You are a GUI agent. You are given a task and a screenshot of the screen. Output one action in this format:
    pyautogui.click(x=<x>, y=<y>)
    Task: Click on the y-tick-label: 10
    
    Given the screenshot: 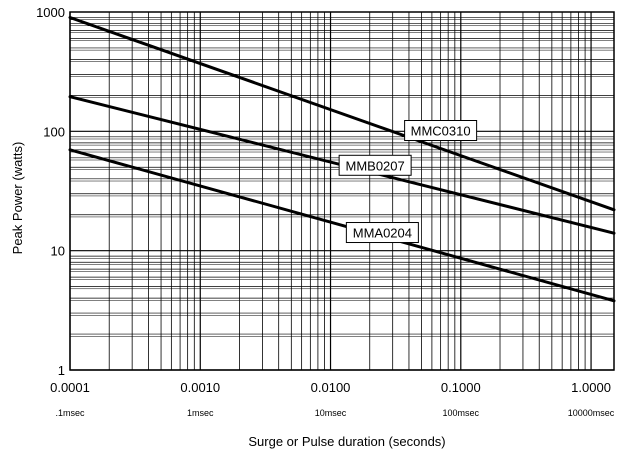 What is the action you would take?
    pyautogui.click(x=58, y=251)
    